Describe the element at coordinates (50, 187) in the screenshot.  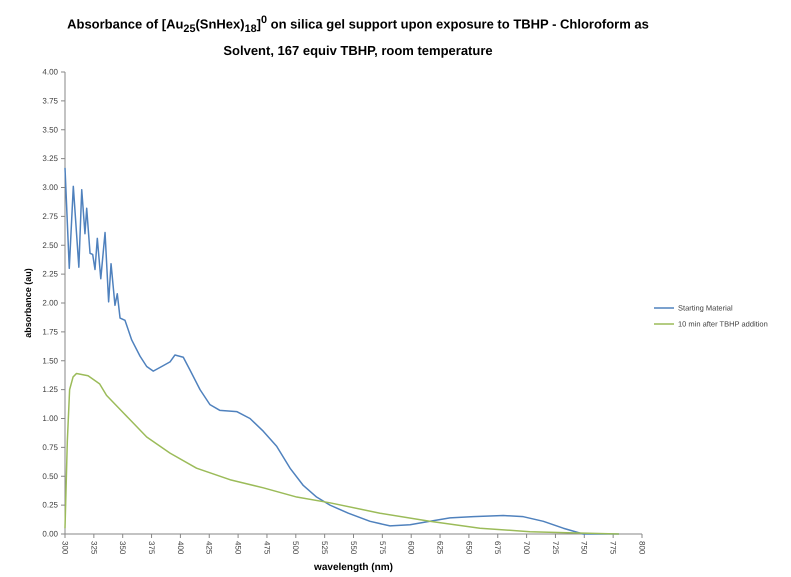
I see `y-tick-label: 3.00` at that location.